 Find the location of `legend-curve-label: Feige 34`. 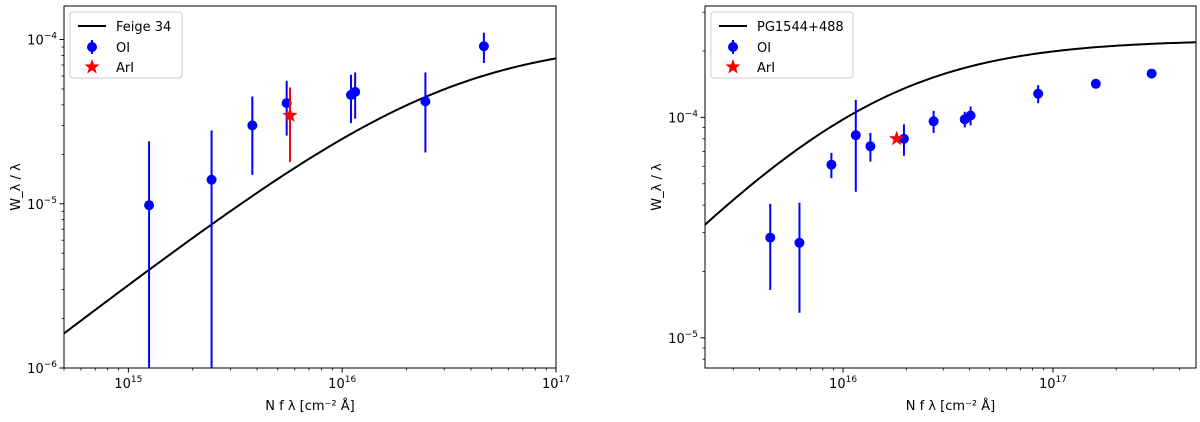

legend-curve-label: Feige 34 is located at coordinates (143, 27).